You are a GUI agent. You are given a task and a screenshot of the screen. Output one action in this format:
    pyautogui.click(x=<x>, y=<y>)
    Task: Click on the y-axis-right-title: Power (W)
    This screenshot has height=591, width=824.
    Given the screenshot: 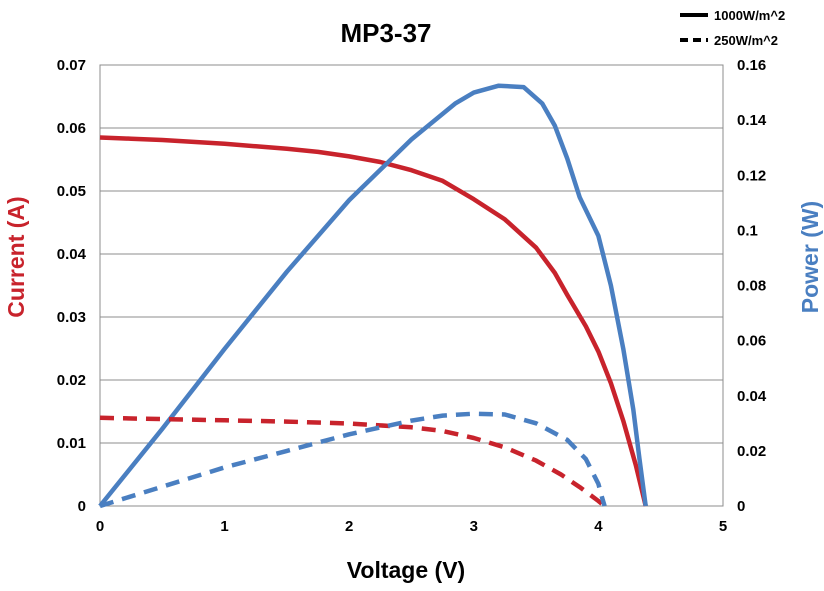 What is the action you would take?
    pyautogui.click(x=810, y=257)
    